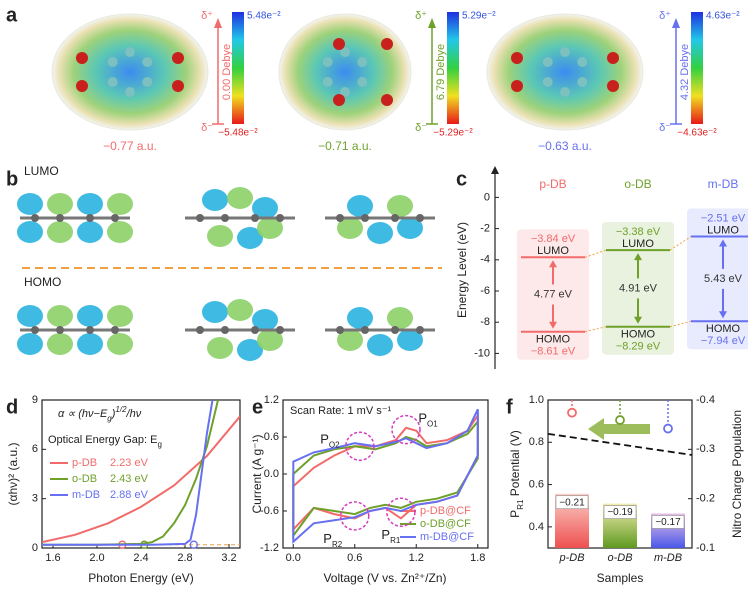 The image size is (748, 591). Describe the element at coordinates (184, 558) in the screenshot. I see `x-tick-label: 2.8` at that location.